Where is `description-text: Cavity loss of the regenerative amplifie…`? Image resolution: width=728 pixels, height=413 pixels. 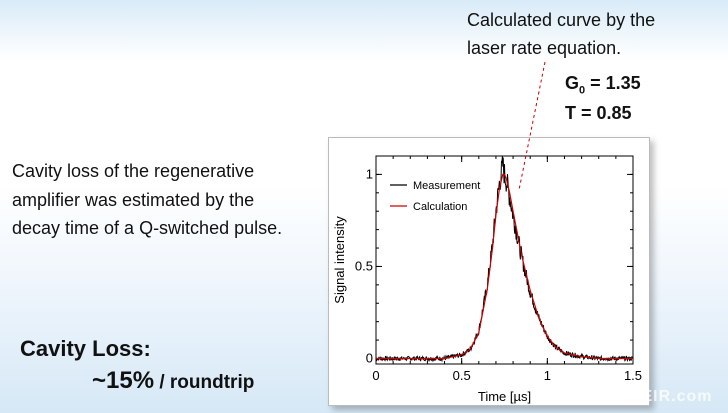 description-text: Cavity loss of the regenerative amplifie… is located at coordinates (147, 200).